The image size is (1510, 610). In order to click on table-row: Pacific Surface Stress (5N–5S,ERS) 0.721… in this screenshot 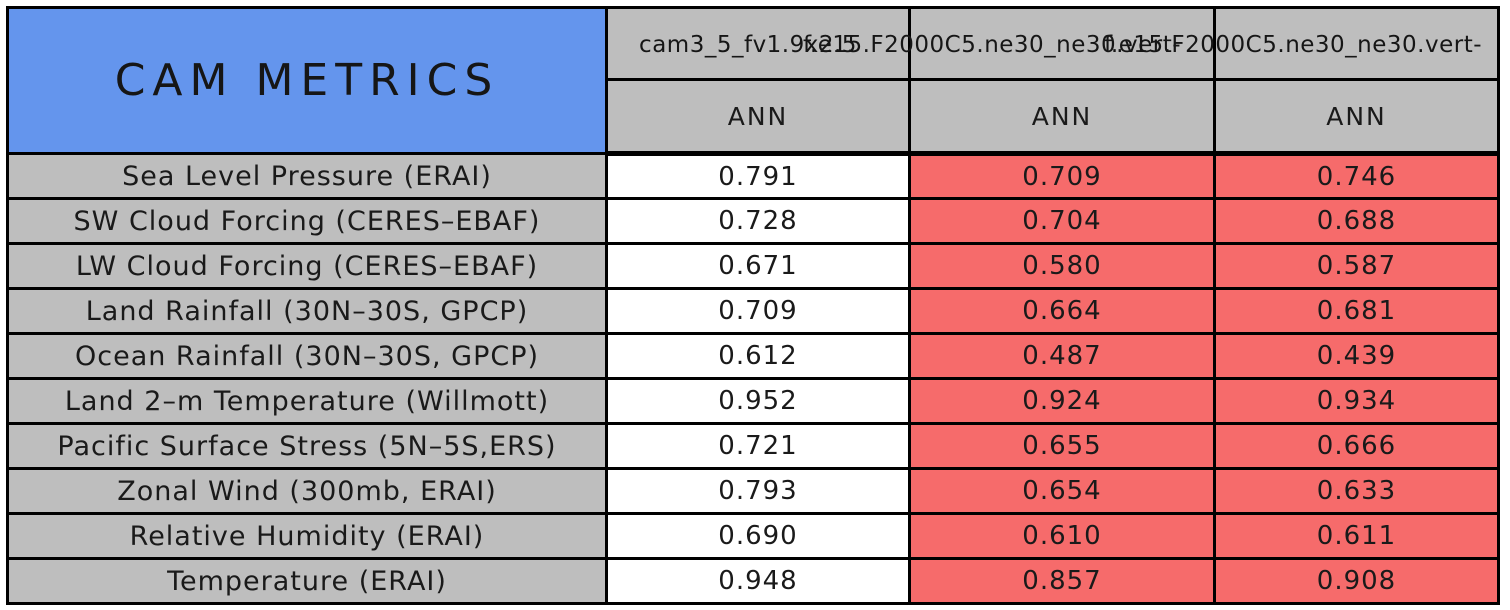, I will do `click(753, 446)`.